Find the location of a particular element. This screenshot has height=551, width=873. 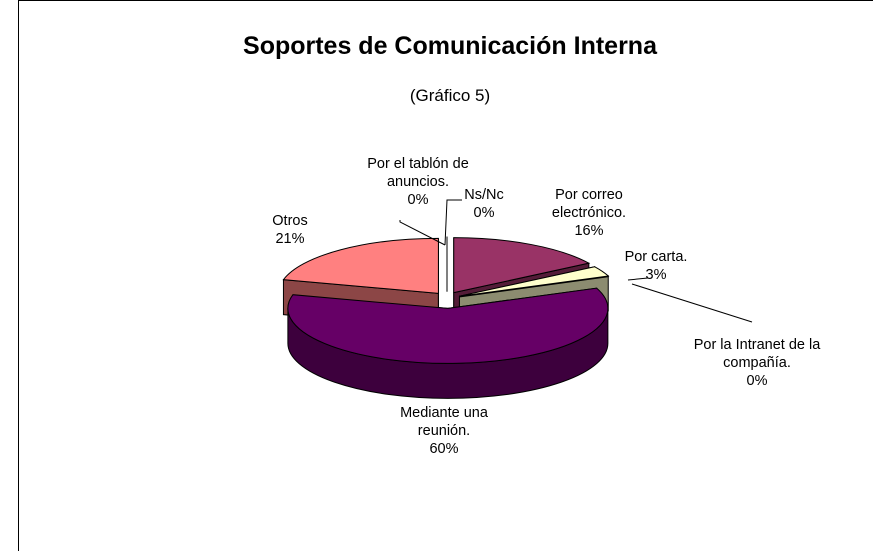

slice-label: Otros 21% is located at coordinates (290, 230).